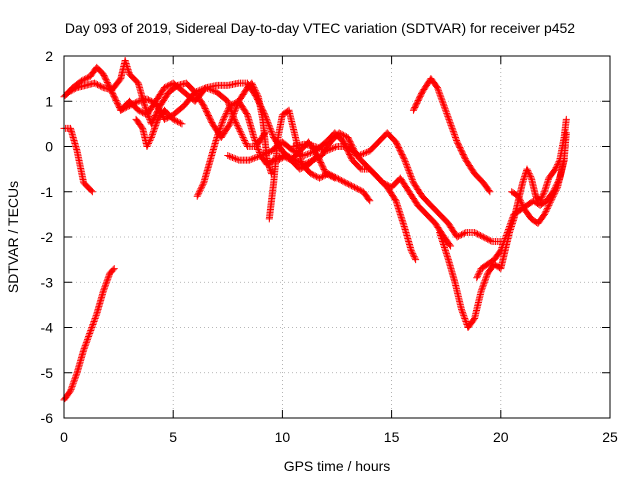  What do you see at coordinates (47, 418) in the screenshot?
I see `y-tick-label: -6` at bounding box center [47, 418].